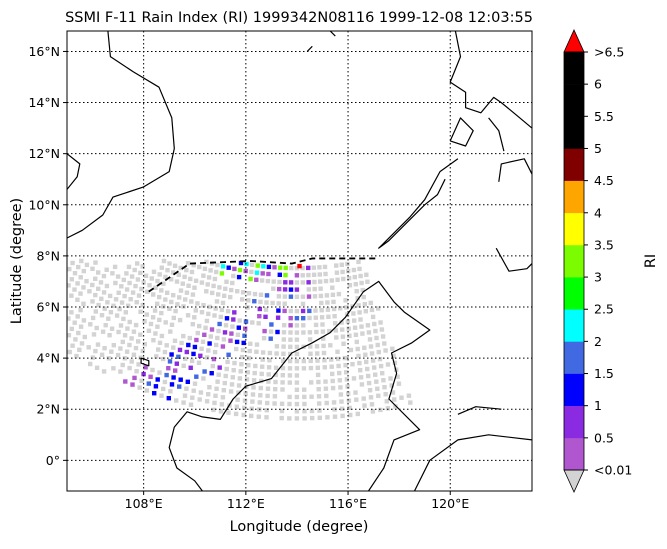 This screenshot has width=667, height=549. I want to click on colorbar-over-arrow, so click(574, 41).